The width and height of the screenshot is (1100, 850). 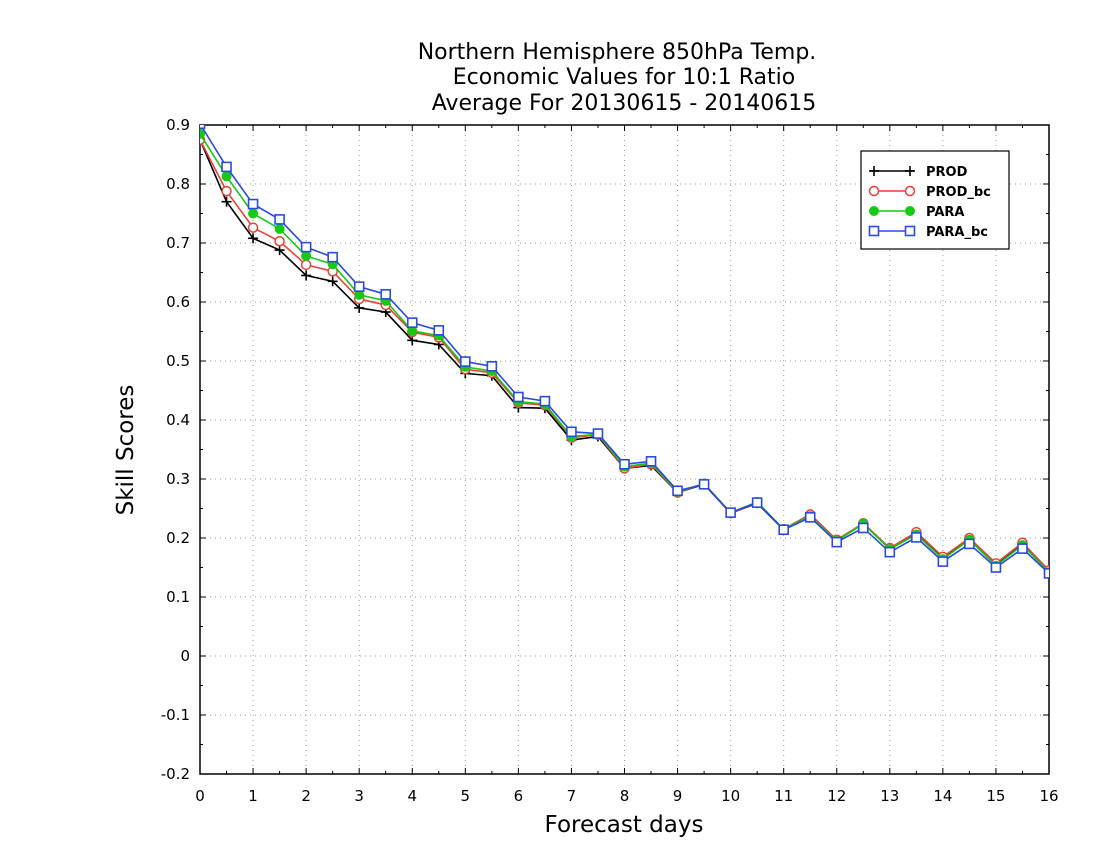 What do you see at coordinates (466, 796) in the screenshot?
I see `x-tick-label: 5` at bounding box center [466, 796].